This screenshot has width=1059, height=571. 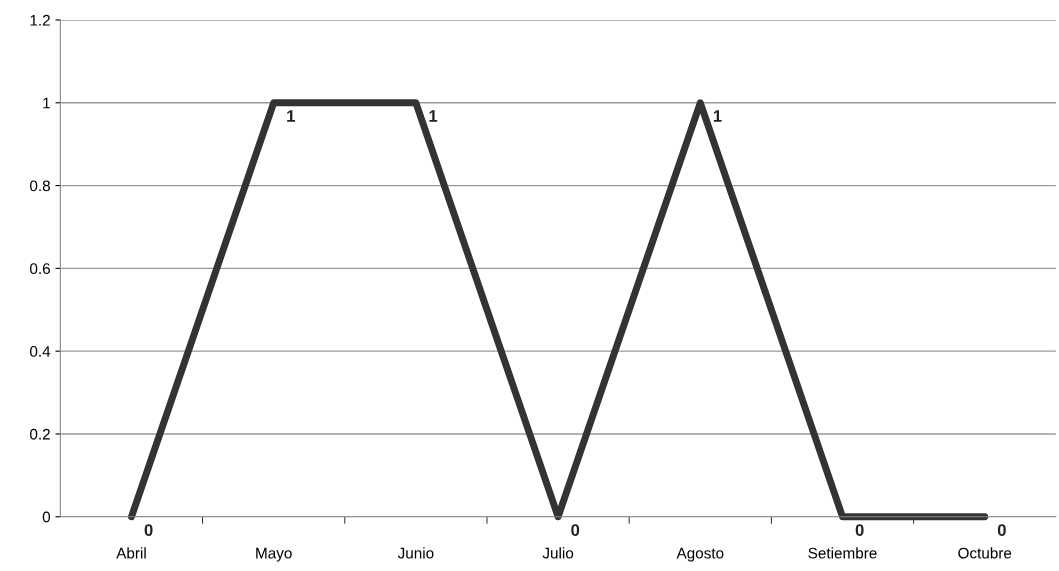 What do you see at coordinates (131, 553) in the screenshot?
I see `x-tick-label: Abril` at bounding box center [131, 553].